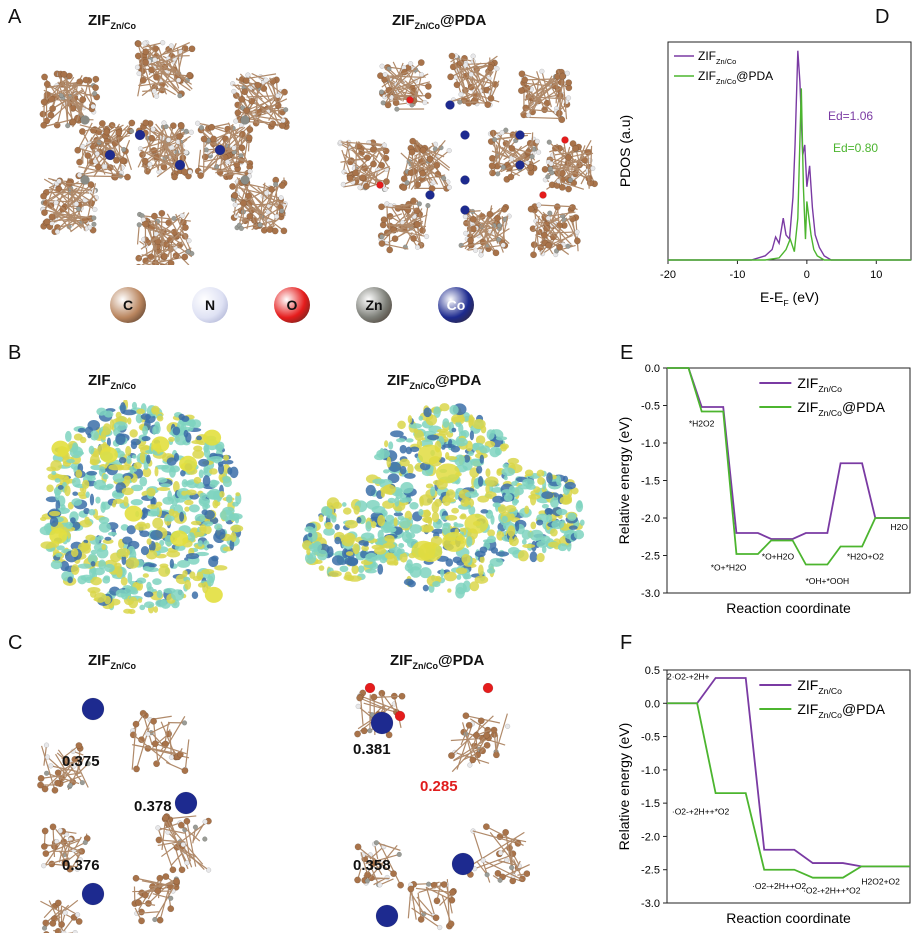 The width and height of the screenshot is (921, 938). I want to click on atom-legend: C N O Zn Co, so click(320, 307).